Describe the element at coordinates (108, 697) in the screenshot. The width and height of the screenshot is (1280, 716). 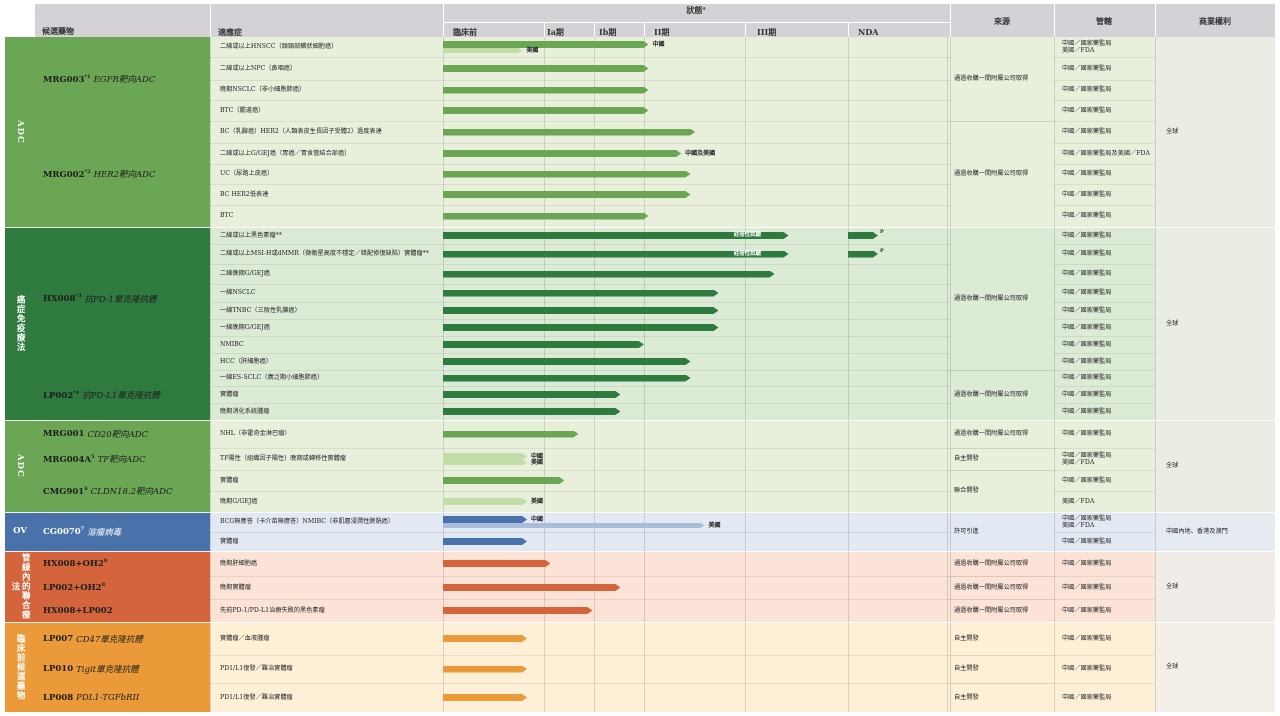
I see `drug-target: PDL1-TGFbRII` at that location.